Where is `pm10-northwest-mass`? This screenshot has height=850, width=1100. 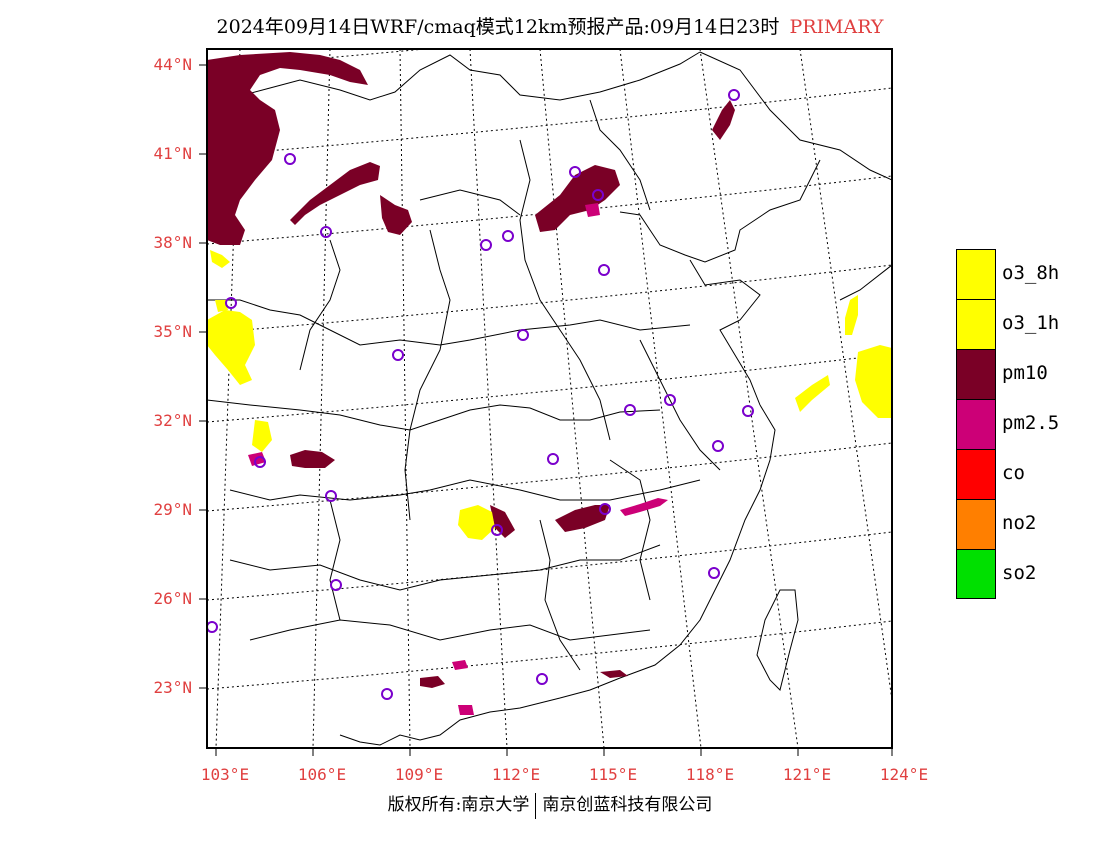 pm10-northwest-mass is located at coordinates (287, 148).